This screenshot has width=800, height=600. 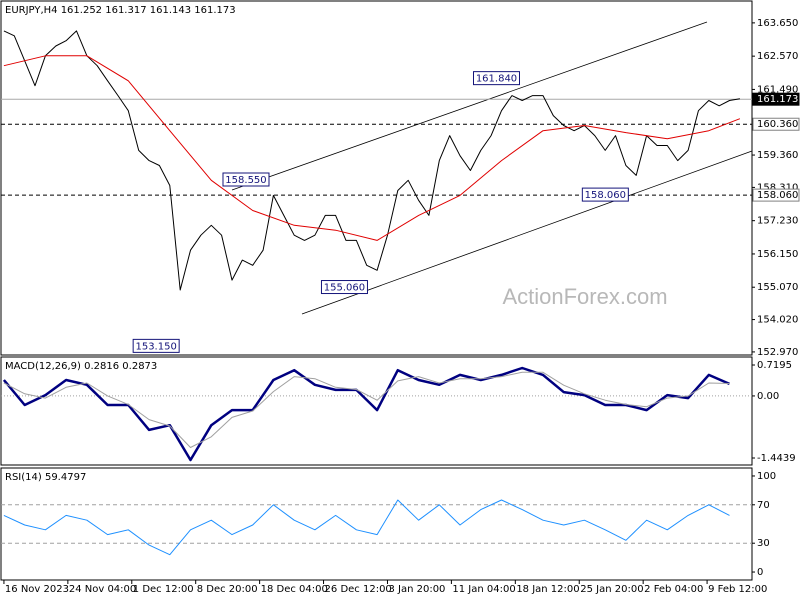 What do you see at coordinates (776, 458) in the screenshot?
I see `y-tick-label: -1.4439` at bounding box center [776, 458].